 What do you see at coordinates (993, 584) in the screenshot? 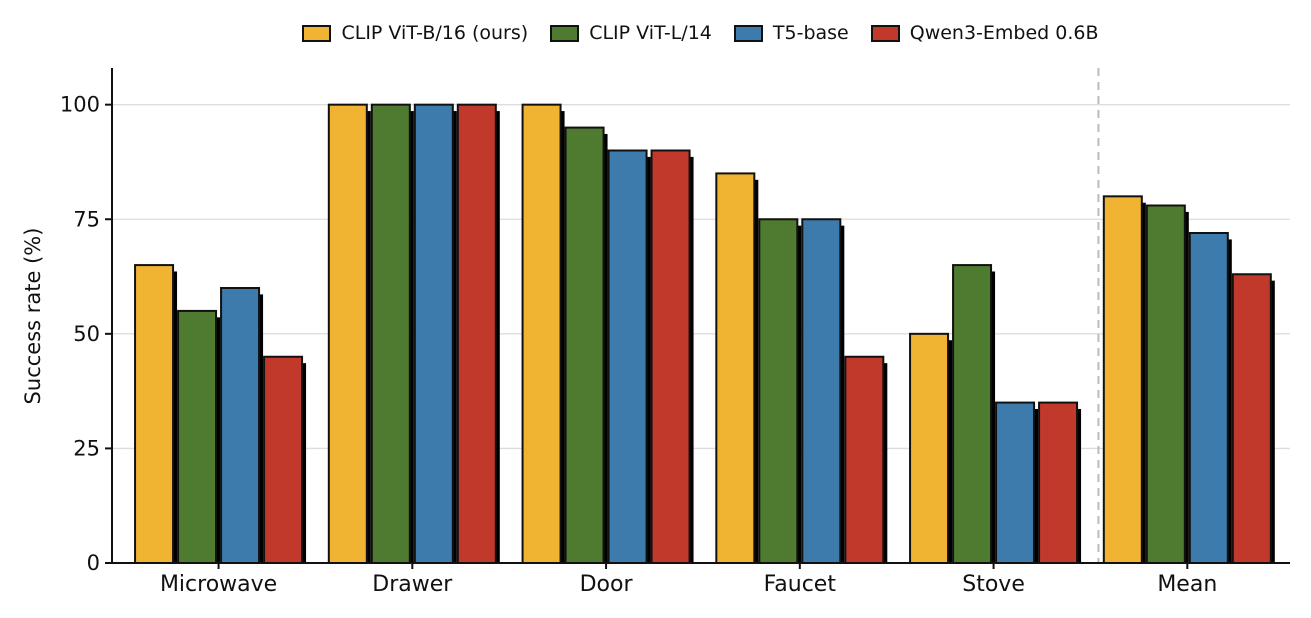
I see `x-tick-label: Stove` at bounding box center [993, 584].